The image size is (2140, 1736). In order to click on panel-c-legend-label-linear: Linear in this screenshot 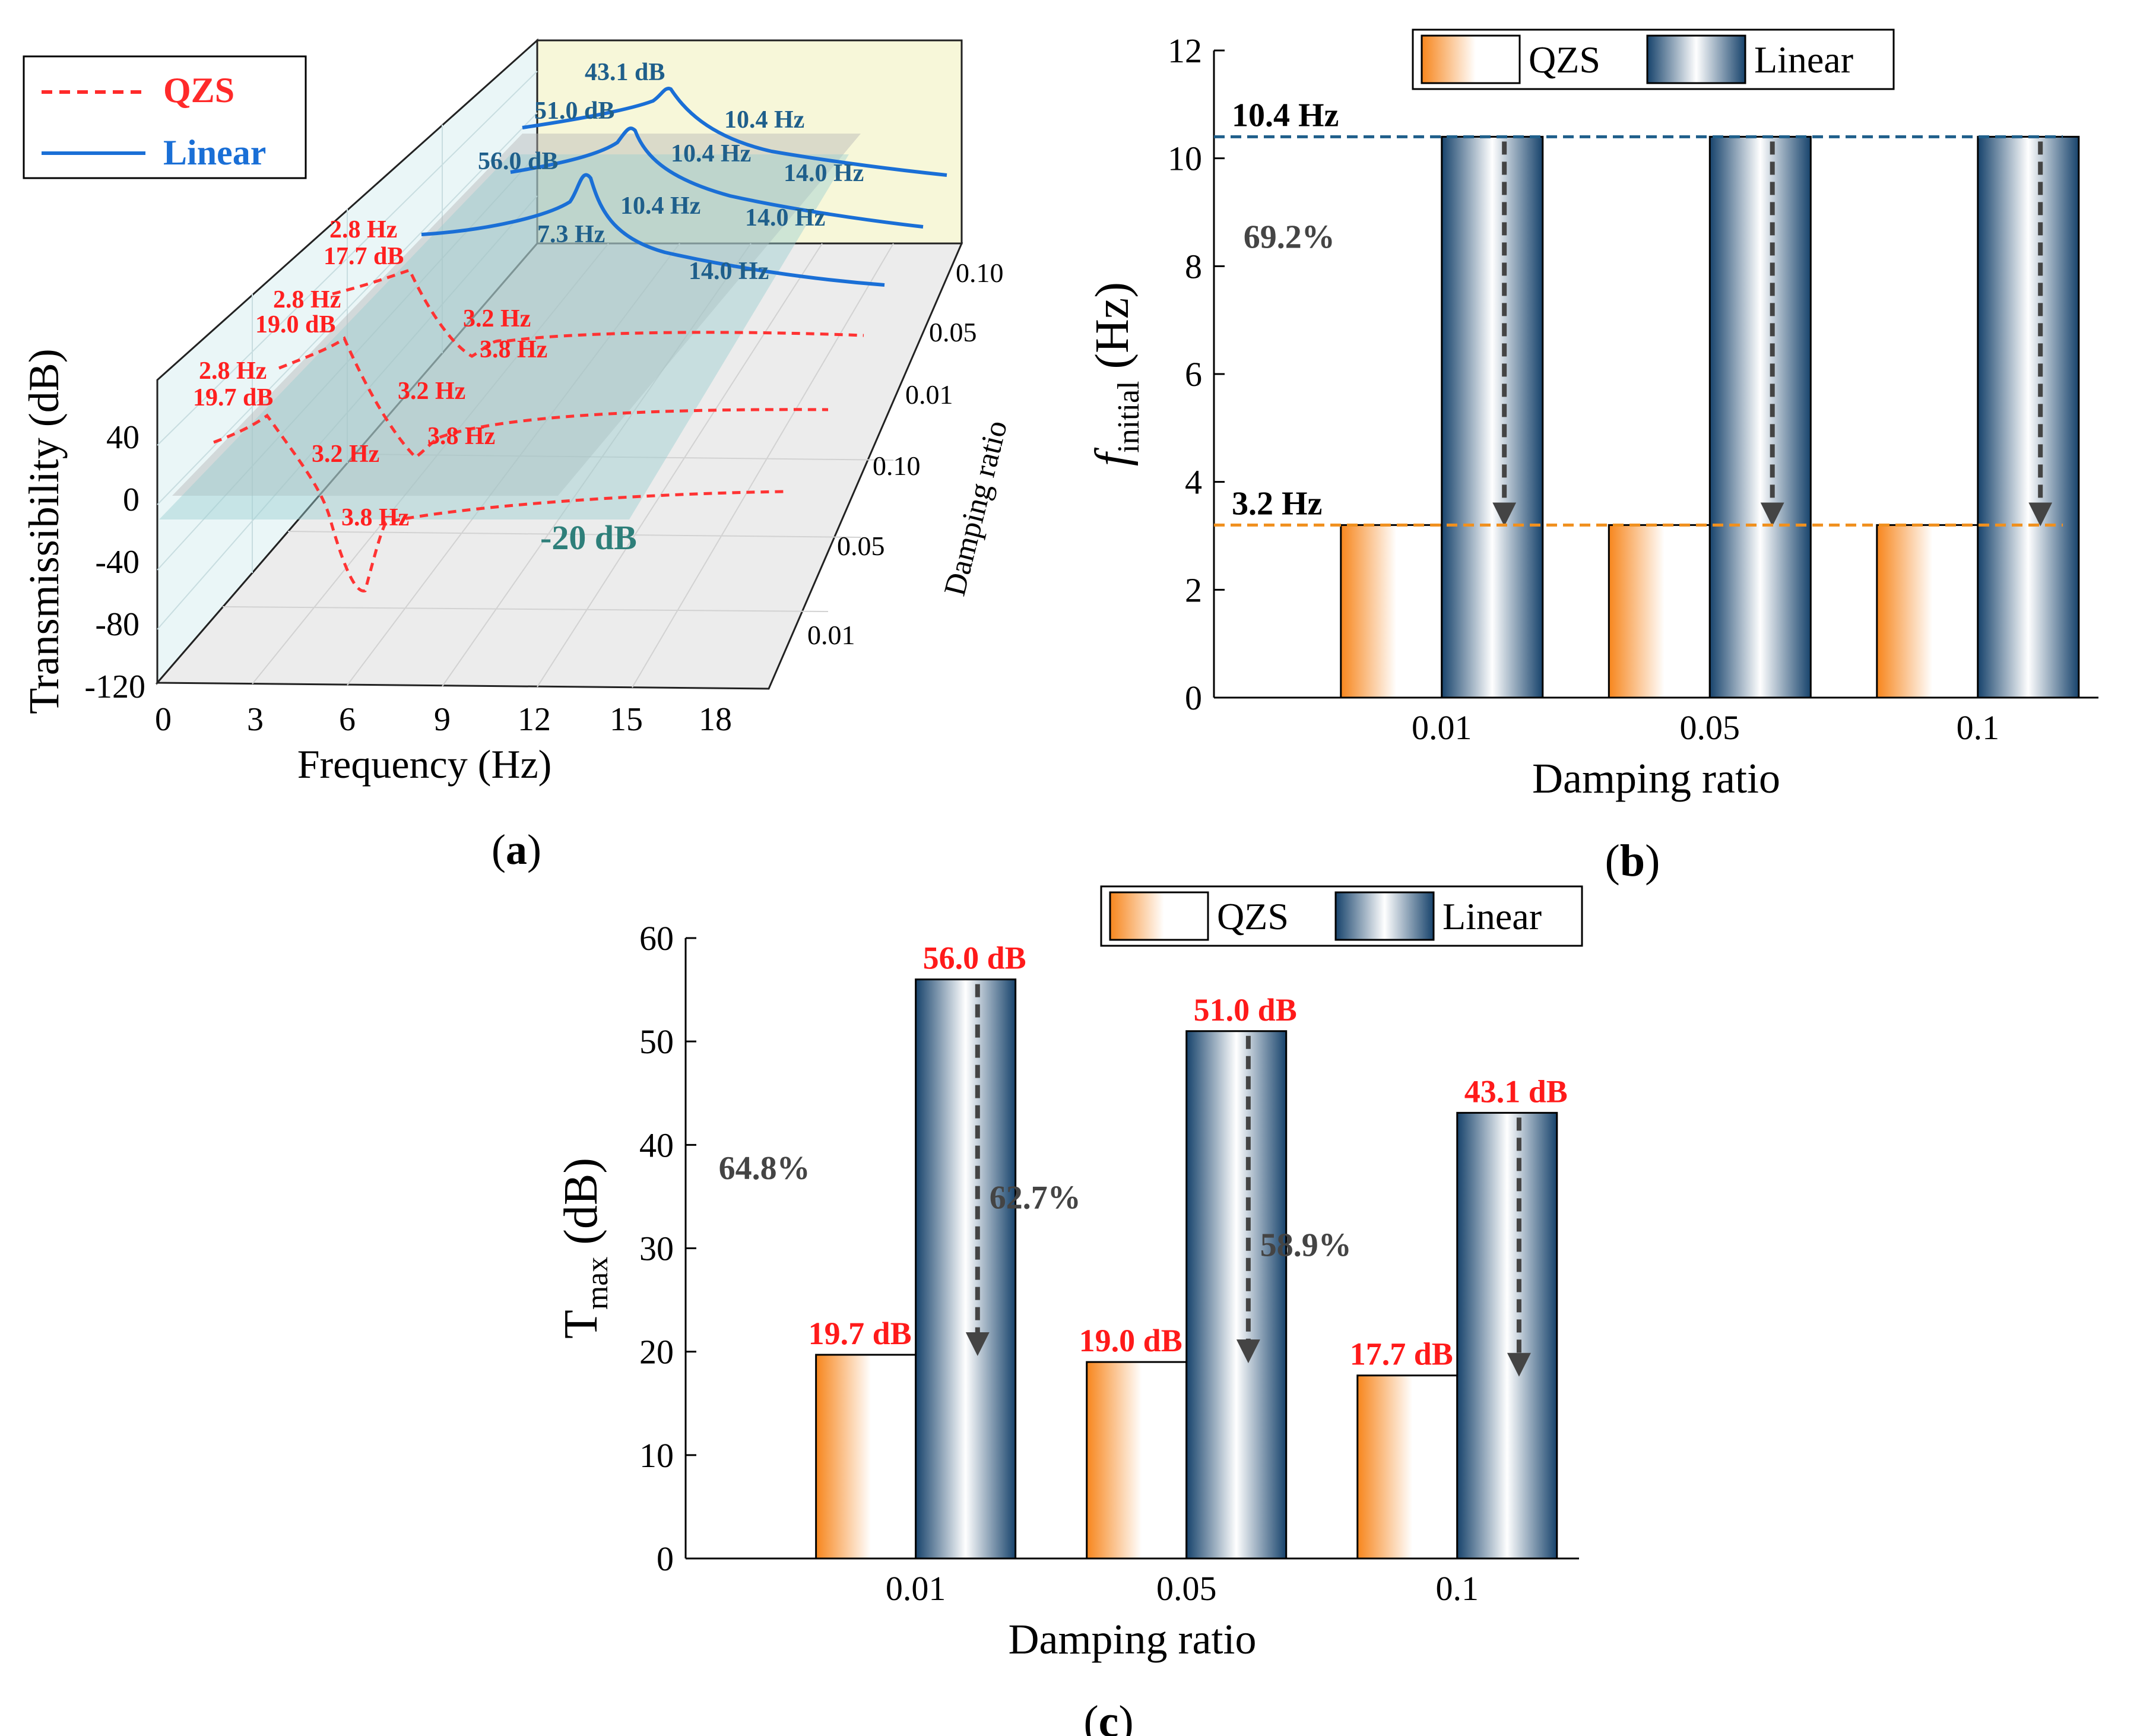, I will do `click(1492, 916)`.